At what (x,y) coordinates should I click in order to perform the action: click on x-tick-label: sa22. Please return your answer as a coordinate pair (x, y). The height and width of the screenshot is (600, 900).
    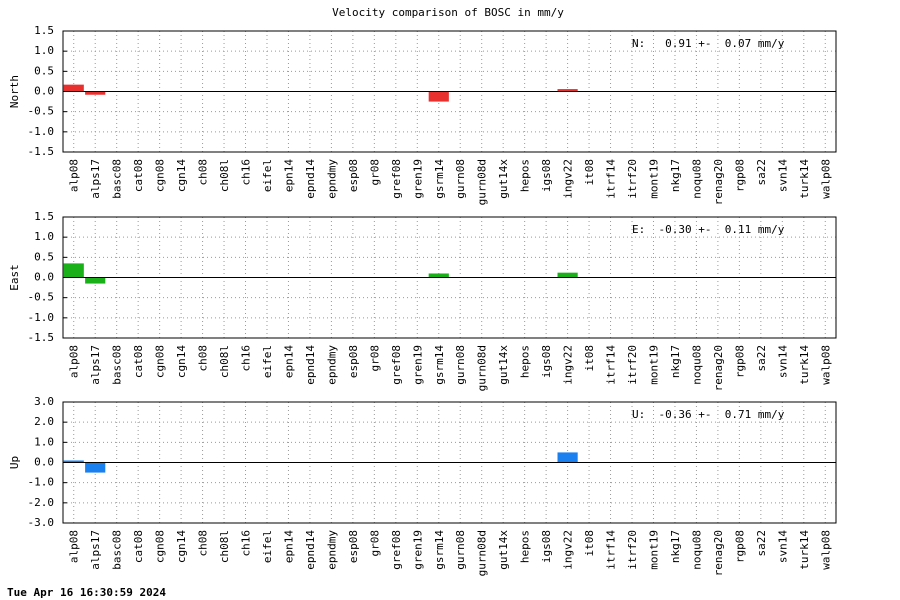
    Looking at the image, I should click on (761, 543).